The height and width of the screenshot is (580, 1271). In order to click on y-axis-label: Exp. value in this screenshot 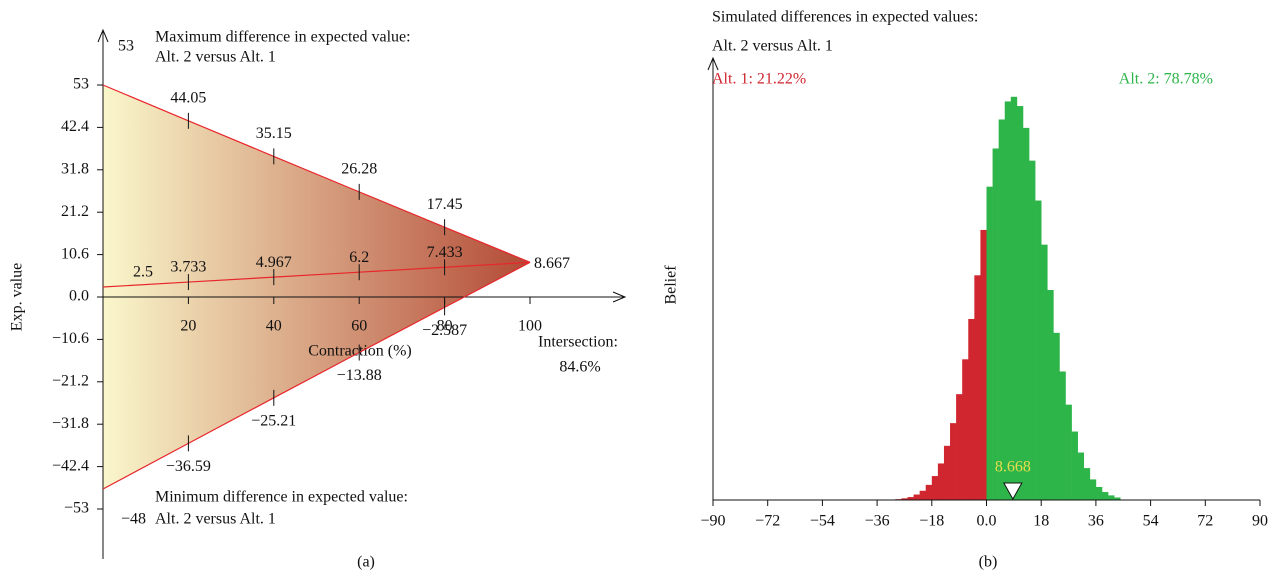, I will do `click(17, 297)`.